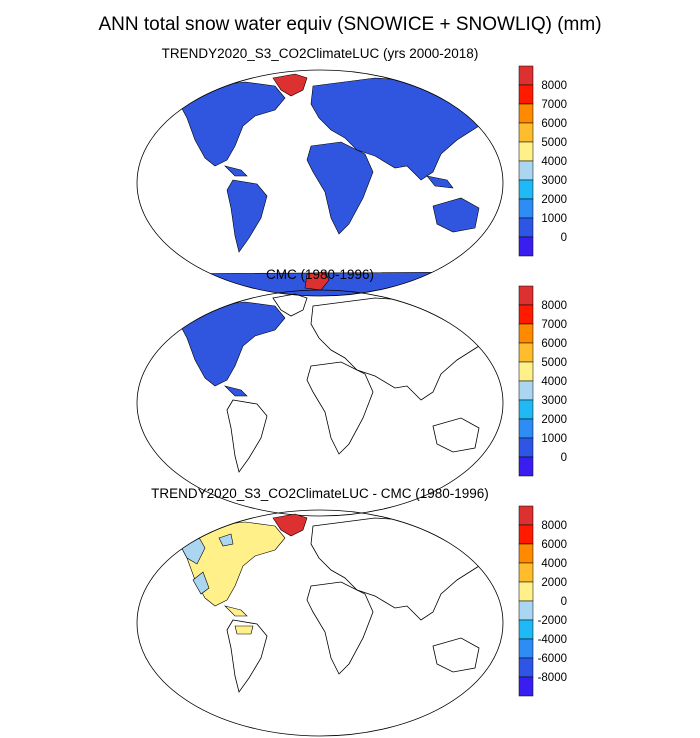 This screenshot has width=700, height=738. What do you see at coordinates (542, 601) in the screenshot?
I see `colorbar-3: 8000 6000 4000 2000 0 -2000 -4000 -6000 -8000` at bounding box center [542, 601].